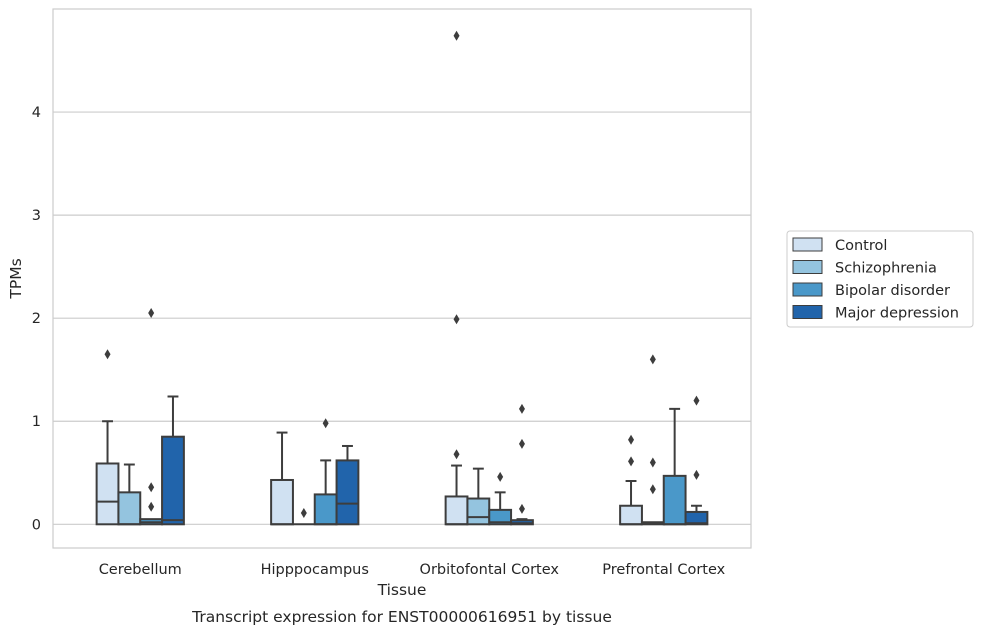 The width and height of the screenshot is (983, 638). I want to click on y-axis-label: TPMs, so click(16, 278).